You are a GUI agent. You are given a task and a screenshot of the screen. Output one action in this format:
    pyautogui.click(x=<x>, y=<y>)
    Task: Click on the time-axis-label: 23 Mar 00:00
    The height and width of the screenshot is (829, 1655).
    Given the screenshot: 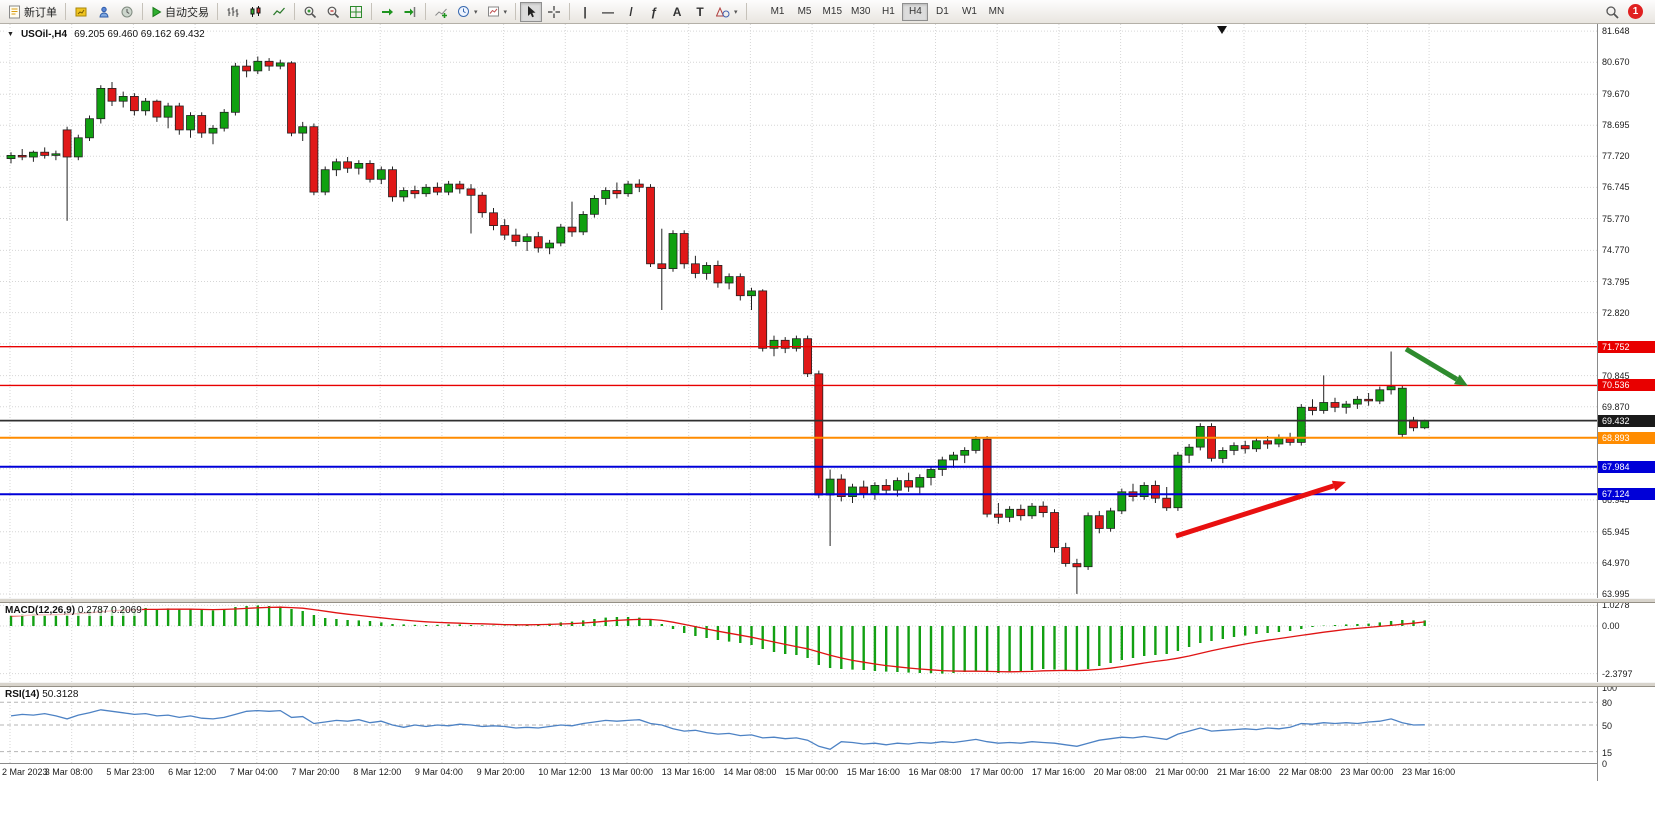 What is the action you would take?
    pyautogui.click(x=1367, y=772)
    